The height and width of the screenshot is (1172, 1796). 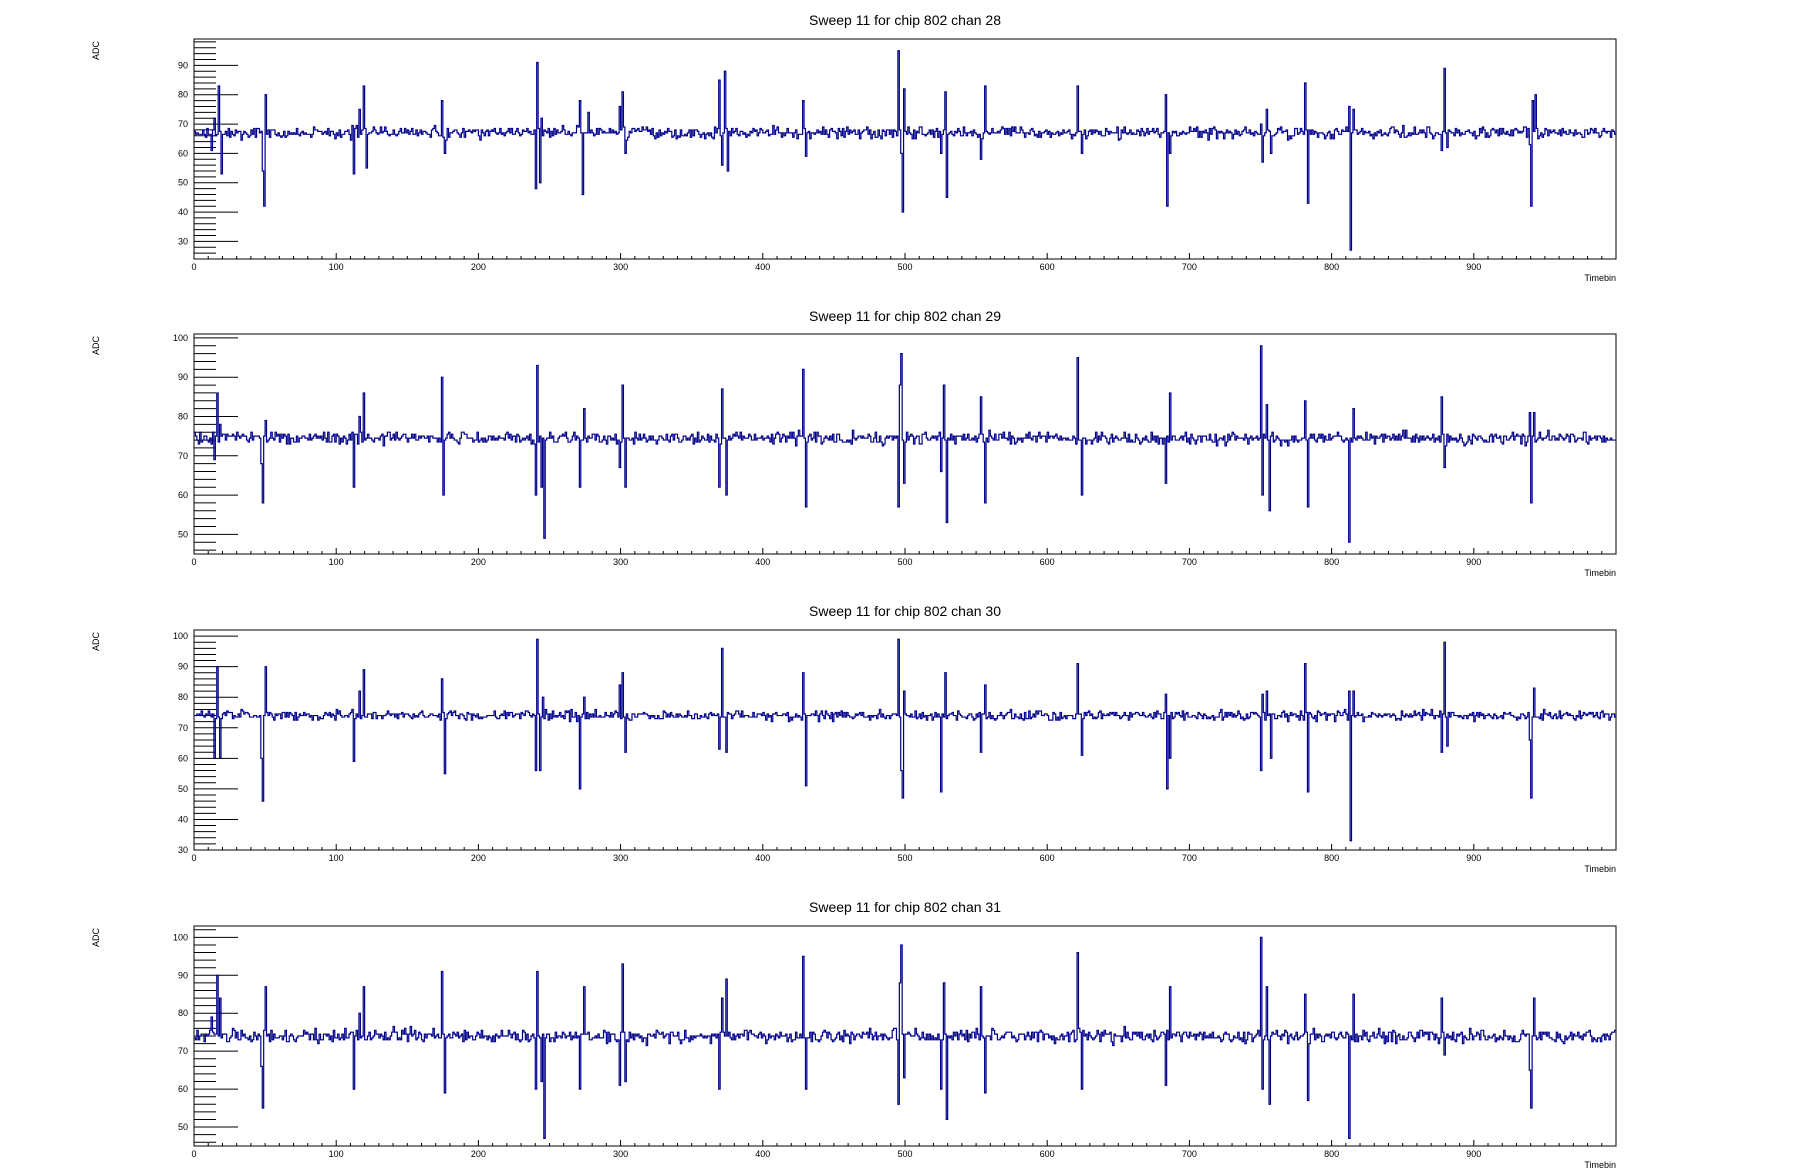 I want to click on chart-title: Sweep 11 for chip 802 chan 30, so click(x=905, y=611).